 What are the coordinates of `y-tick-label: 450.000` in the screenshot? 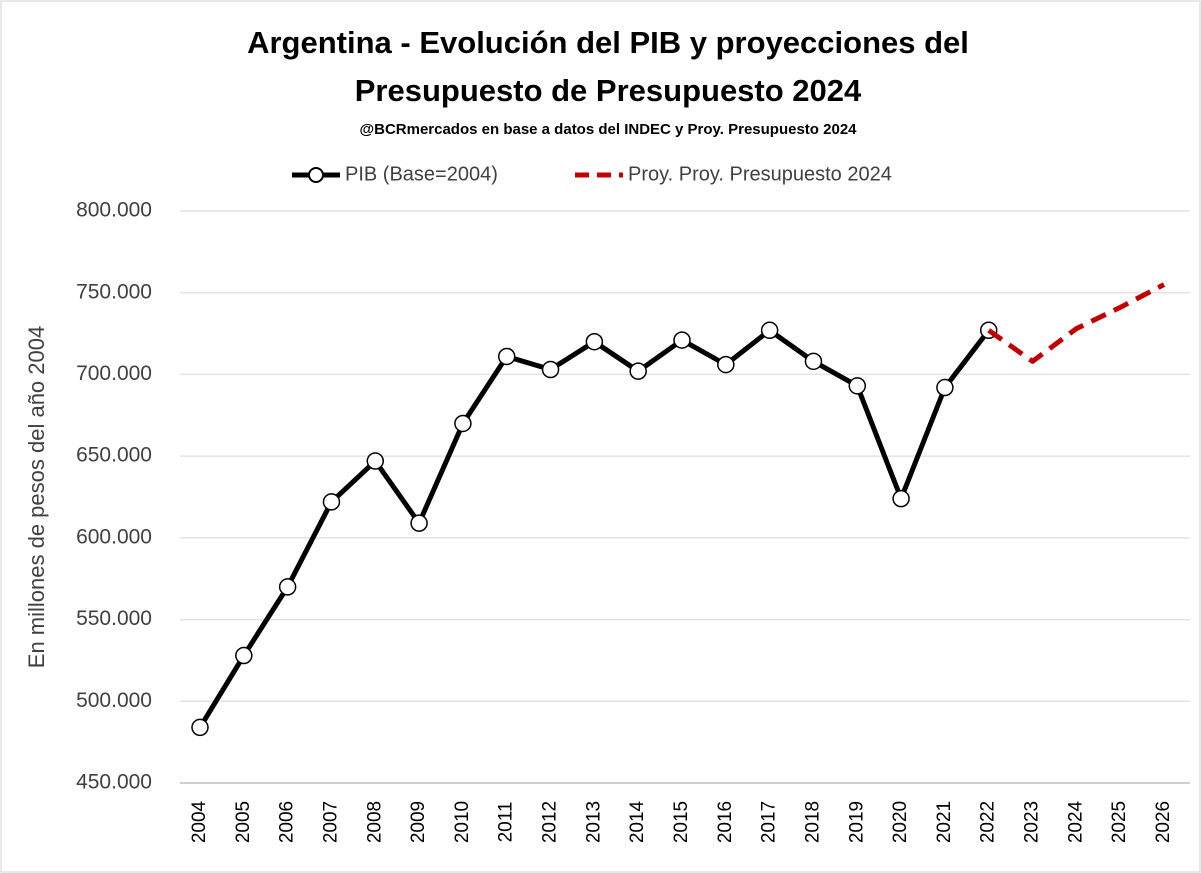 It's located at (114, 782).